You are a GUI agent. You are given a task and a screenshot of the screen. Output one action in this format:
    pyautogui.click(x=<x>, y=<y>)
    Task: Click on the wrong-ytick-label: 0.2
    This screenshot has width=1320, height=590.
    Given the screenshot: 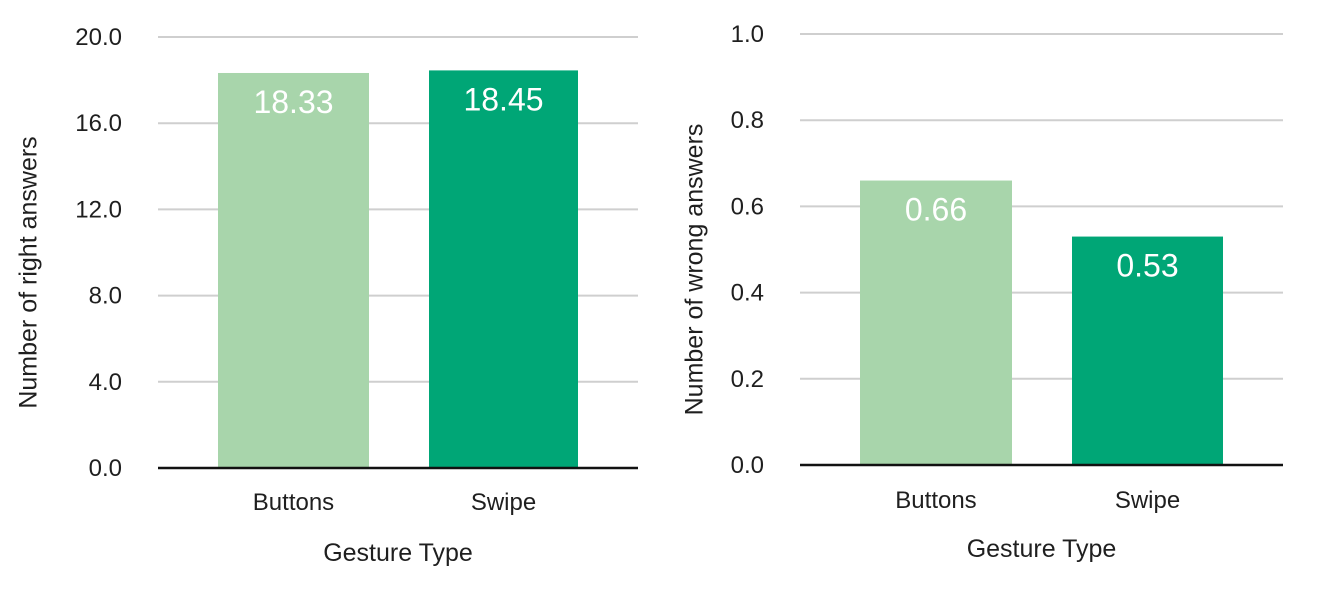 What is the action you would take?
    pyautogui.click(x=747, y=379)
    